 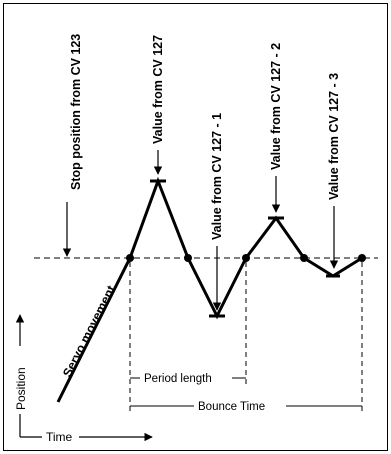 What do you see at coordinates (217, 176) in the screenshot?
I see `value-cv127-1-label: Value from CV 127 - 1` at bounding box center [217, 176].